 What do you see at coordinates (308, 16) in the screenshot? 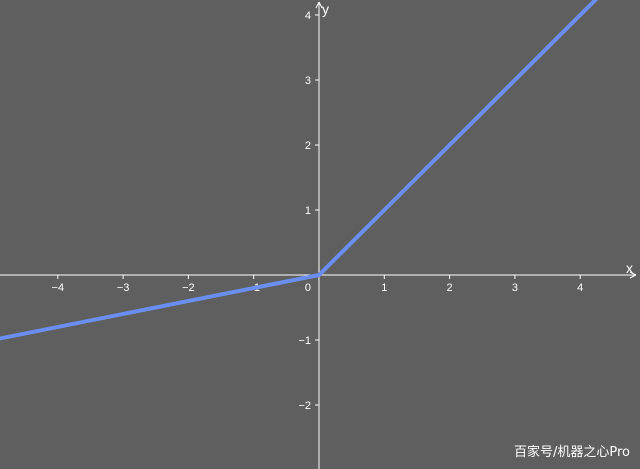
I see `y-tick-label: 4` at bounding box center [308, 16].